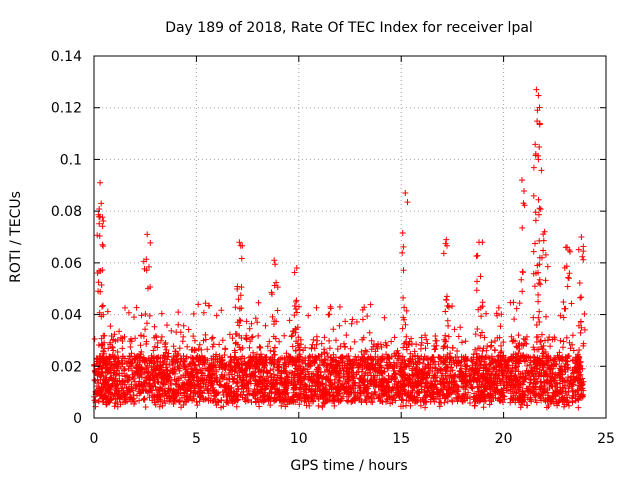  What do you see at coordinates (66, 109) in the screenshot?
I see `y-tick-label: 0.12` at bounding box center [66, 109].